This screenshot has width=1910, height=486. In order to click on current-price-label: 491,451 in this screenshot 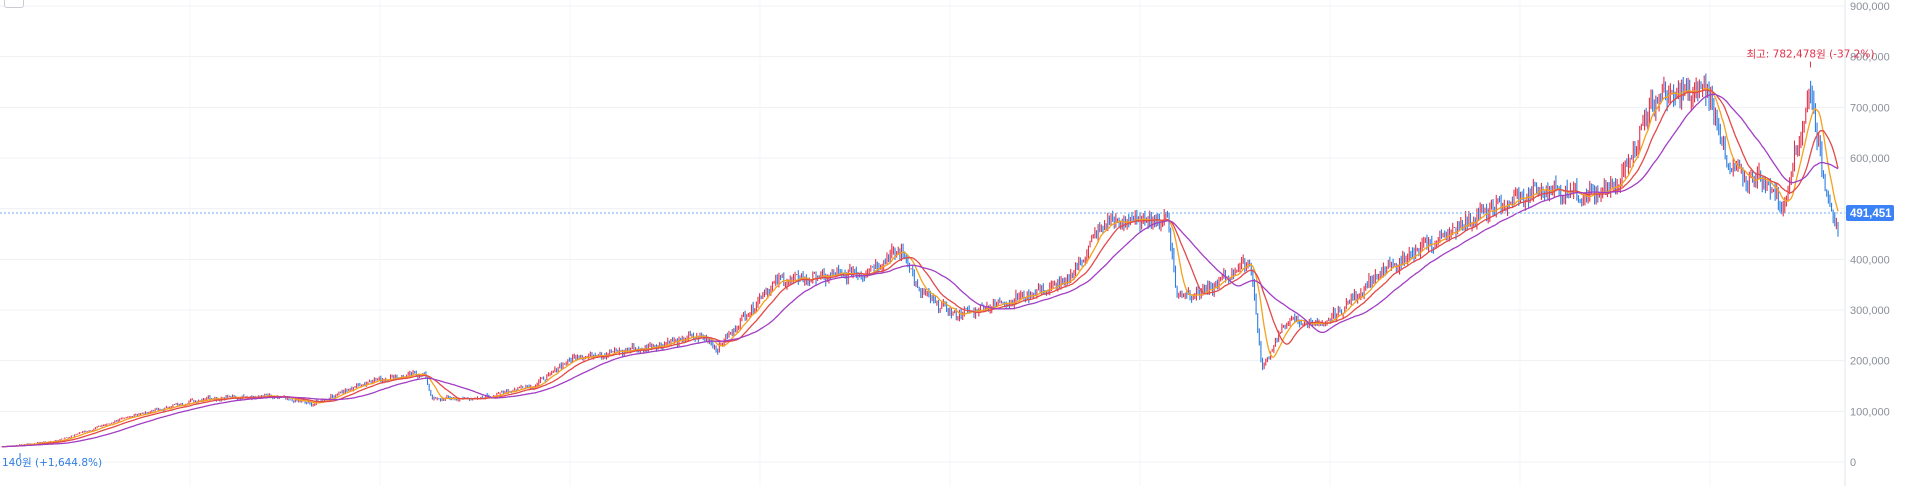, I will do `click(1871, 214)`.